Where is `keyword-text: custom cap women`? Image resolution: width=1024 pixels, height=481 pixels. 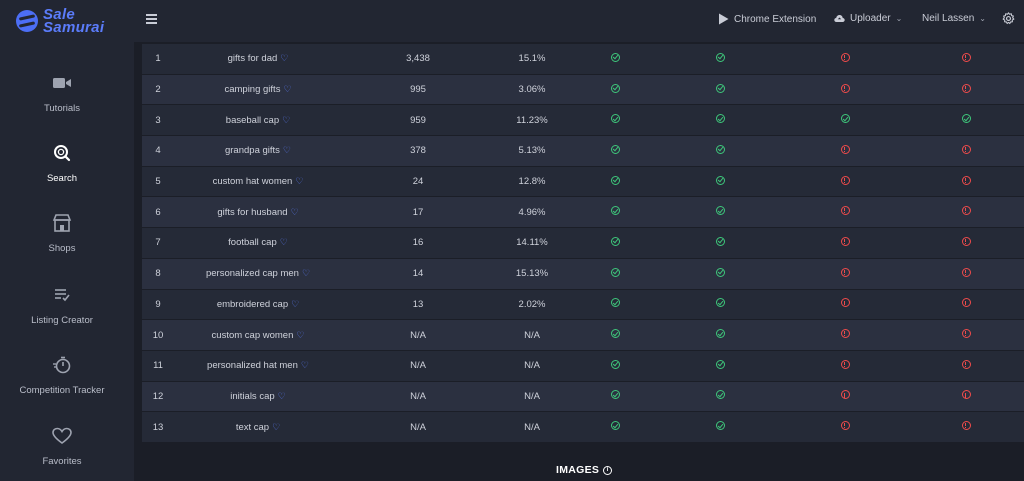 keyword-text: custom cap women is located at coordinates (252, 335).